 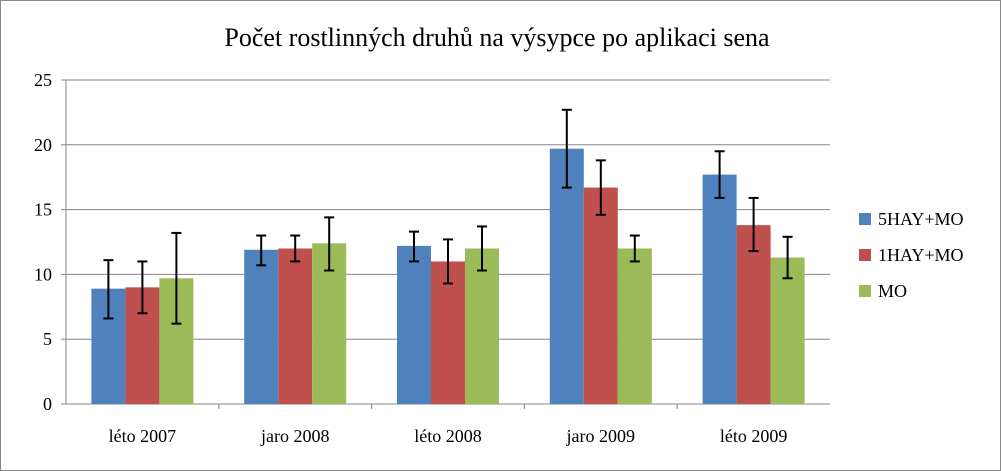 What do you see at coordinates (414, 324) in the screenshot?
I see `bar-5HAY+MO-léto 2008` at bounding box center [414, 324].